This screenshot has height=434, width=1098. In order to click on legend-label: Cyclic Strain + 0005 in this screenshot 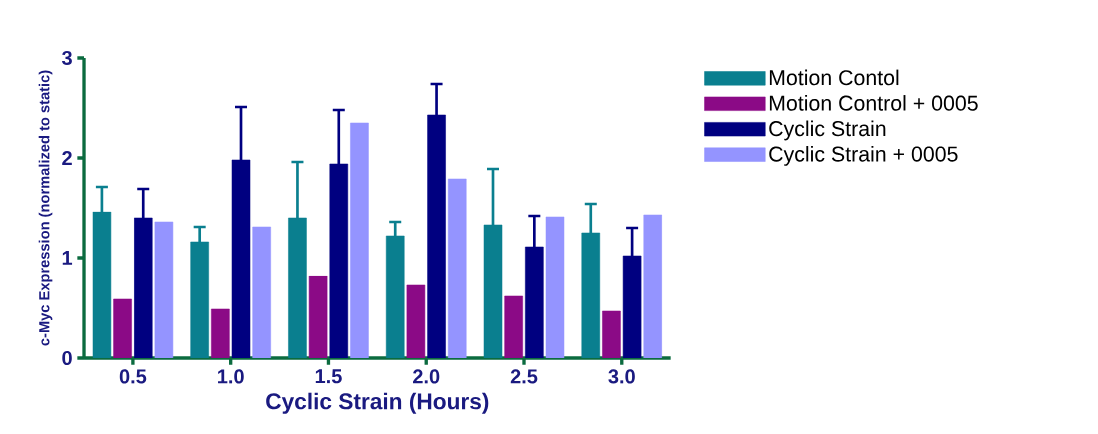, I will do `click(863, 155)`.